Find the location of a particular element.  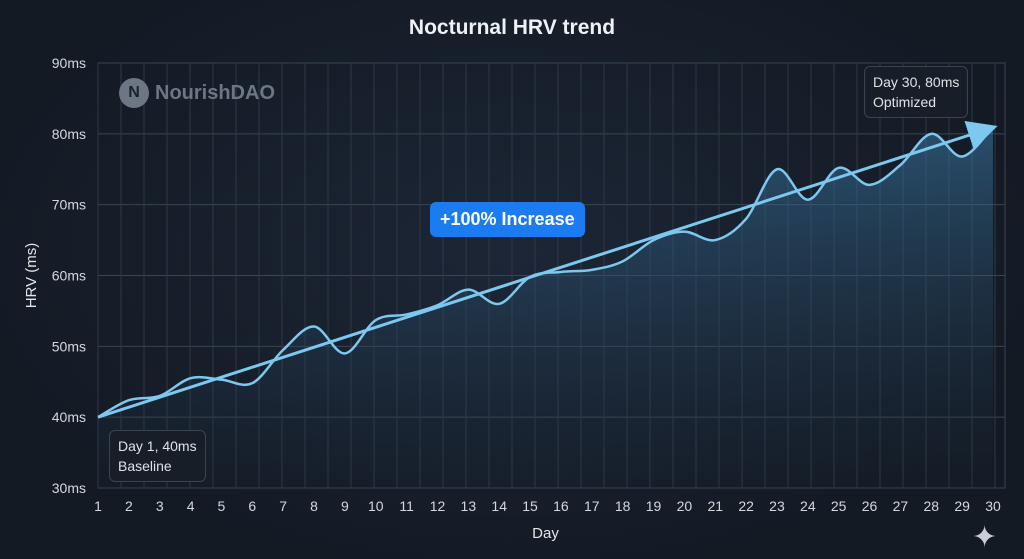

x-tick-label: 21 is located at coordinates (715, 506).